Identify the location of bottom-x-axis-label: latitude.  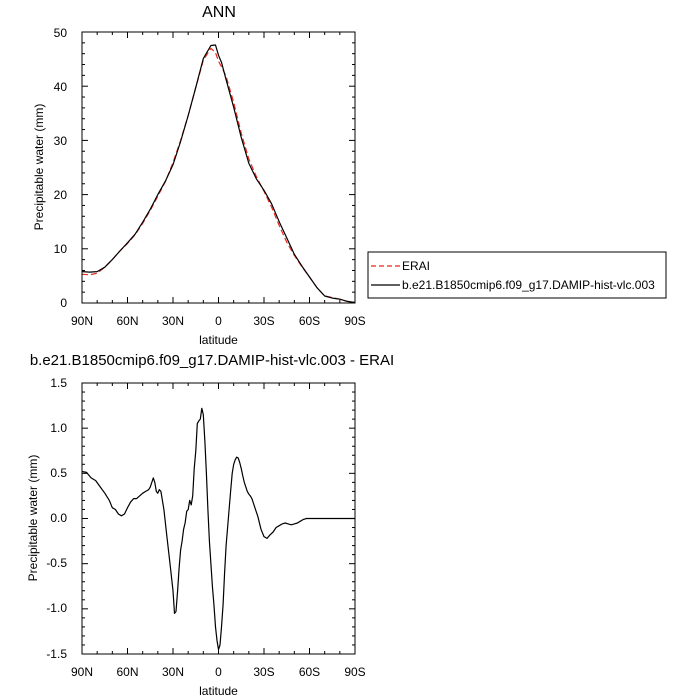
(218, 691).